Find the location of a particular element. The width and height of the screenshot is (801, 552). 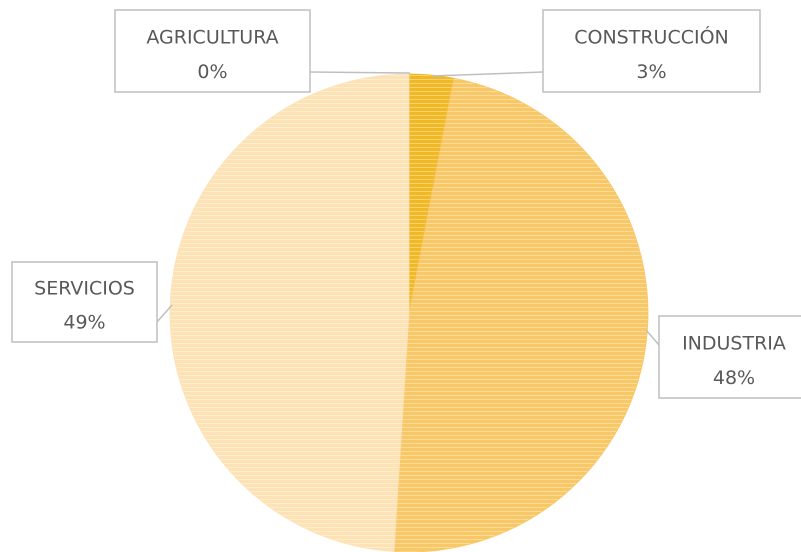

value-label: 0% is located at coordinates (212, 72).